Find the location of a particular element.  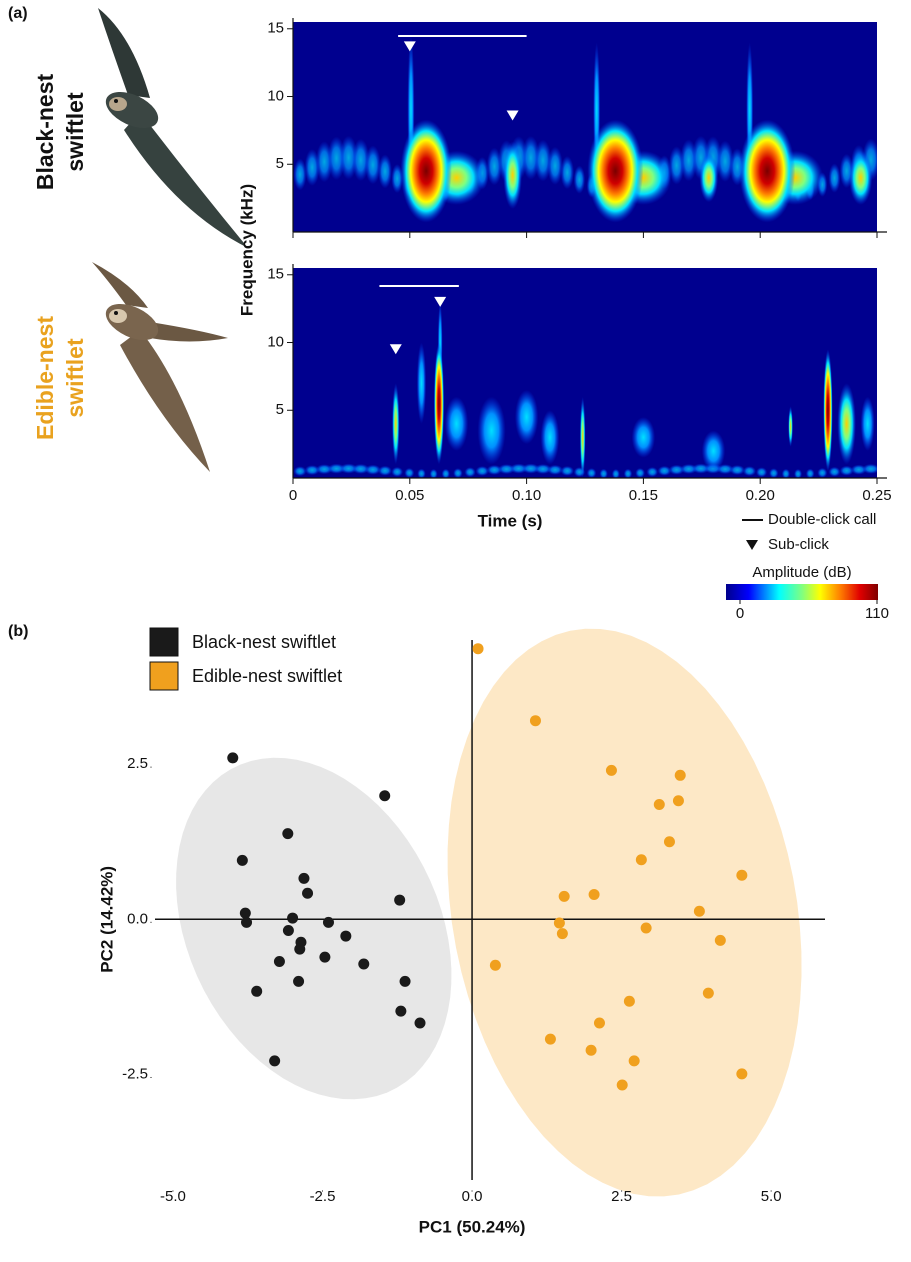

spectrogram is located at coordinates (585, 127).